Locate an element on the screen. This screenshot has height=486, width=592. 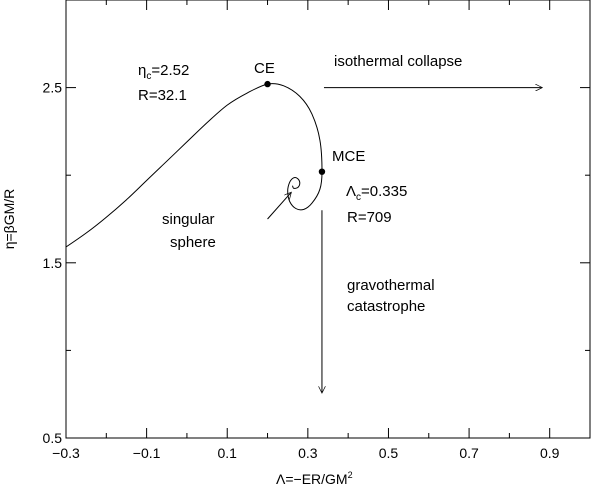
y-tick-label: 2.5 is located at coordinates (53, 88).